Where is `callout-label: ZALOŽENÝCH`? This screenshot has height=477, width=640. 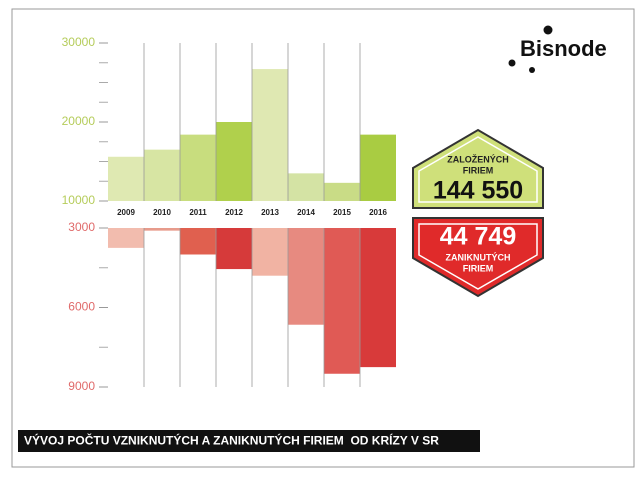
callout-label: ZALOŽENÝCH is located at coordinates (478, 158).